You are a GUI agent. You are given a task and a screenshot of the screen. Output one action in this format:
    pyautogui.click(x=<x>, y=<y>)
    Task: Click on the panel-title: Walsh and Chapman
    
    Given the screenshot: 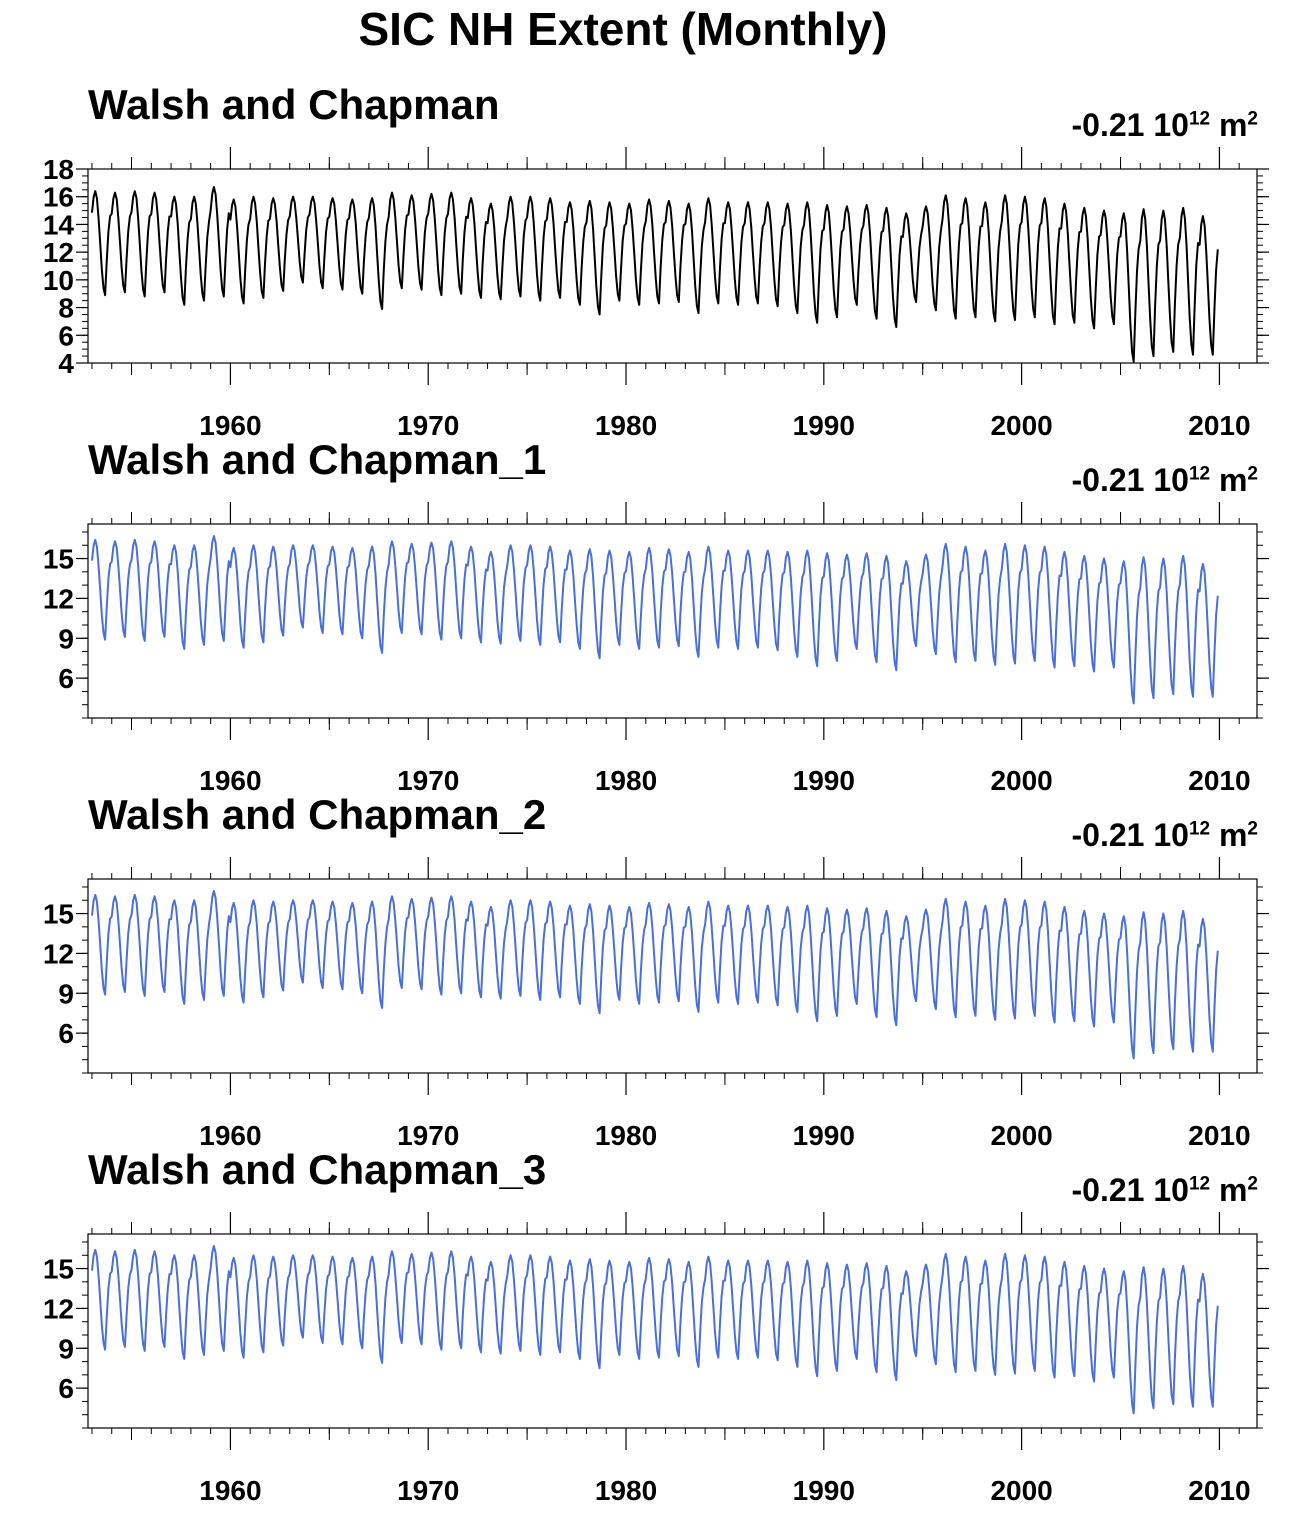 What is the action you would take?
    pyautogui.click(x=294, y=104)
    